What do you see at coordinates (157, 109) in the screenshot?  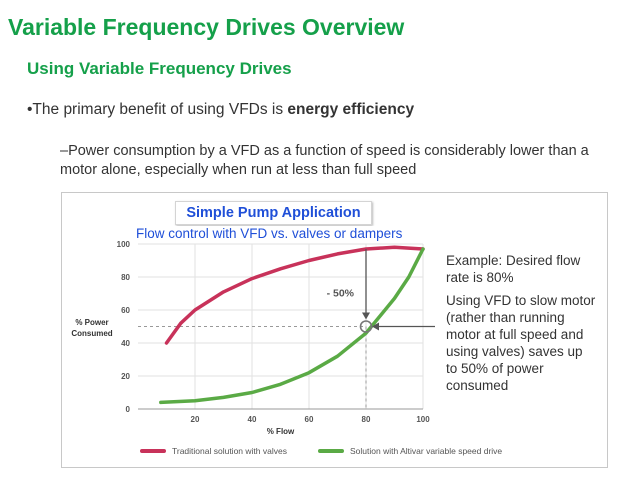 I see `bullet-primary-benefit-text: •The primary benefit of using VFDs is` at bounding box center [157, 109].